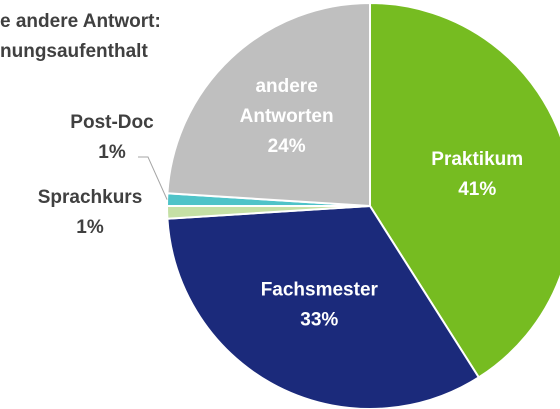 This screenshot has width=560, height=409. What do you see at coordinates (320, 289) in the screenshot?
I see `slice-label: Fachsmester` at bounding box center [320, 289].